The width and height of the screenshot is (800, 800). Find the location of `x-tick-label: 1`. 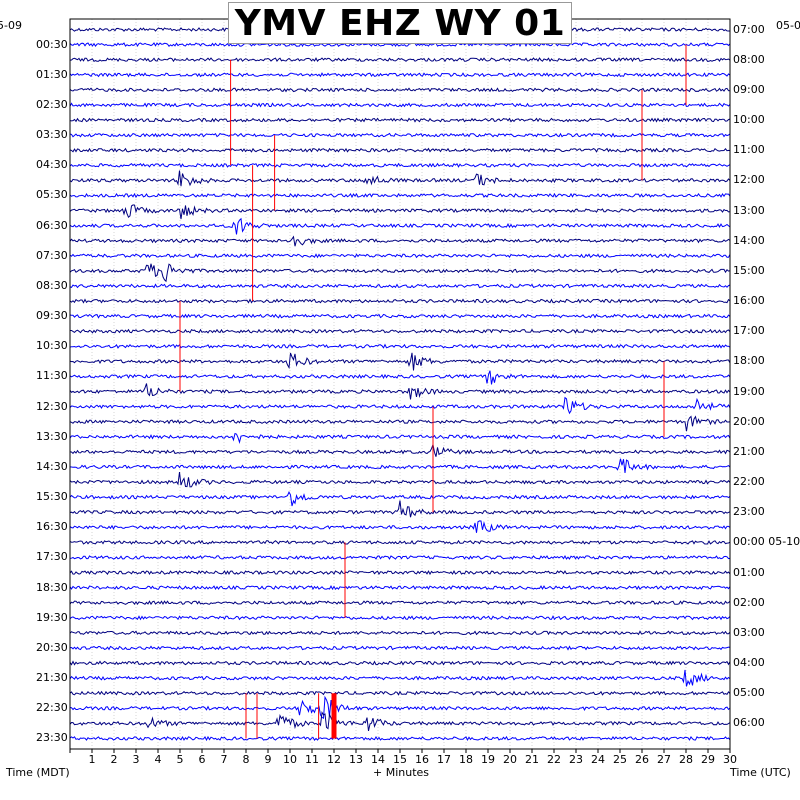

x-tick-label: 1 is located at coordinates (92, 759).